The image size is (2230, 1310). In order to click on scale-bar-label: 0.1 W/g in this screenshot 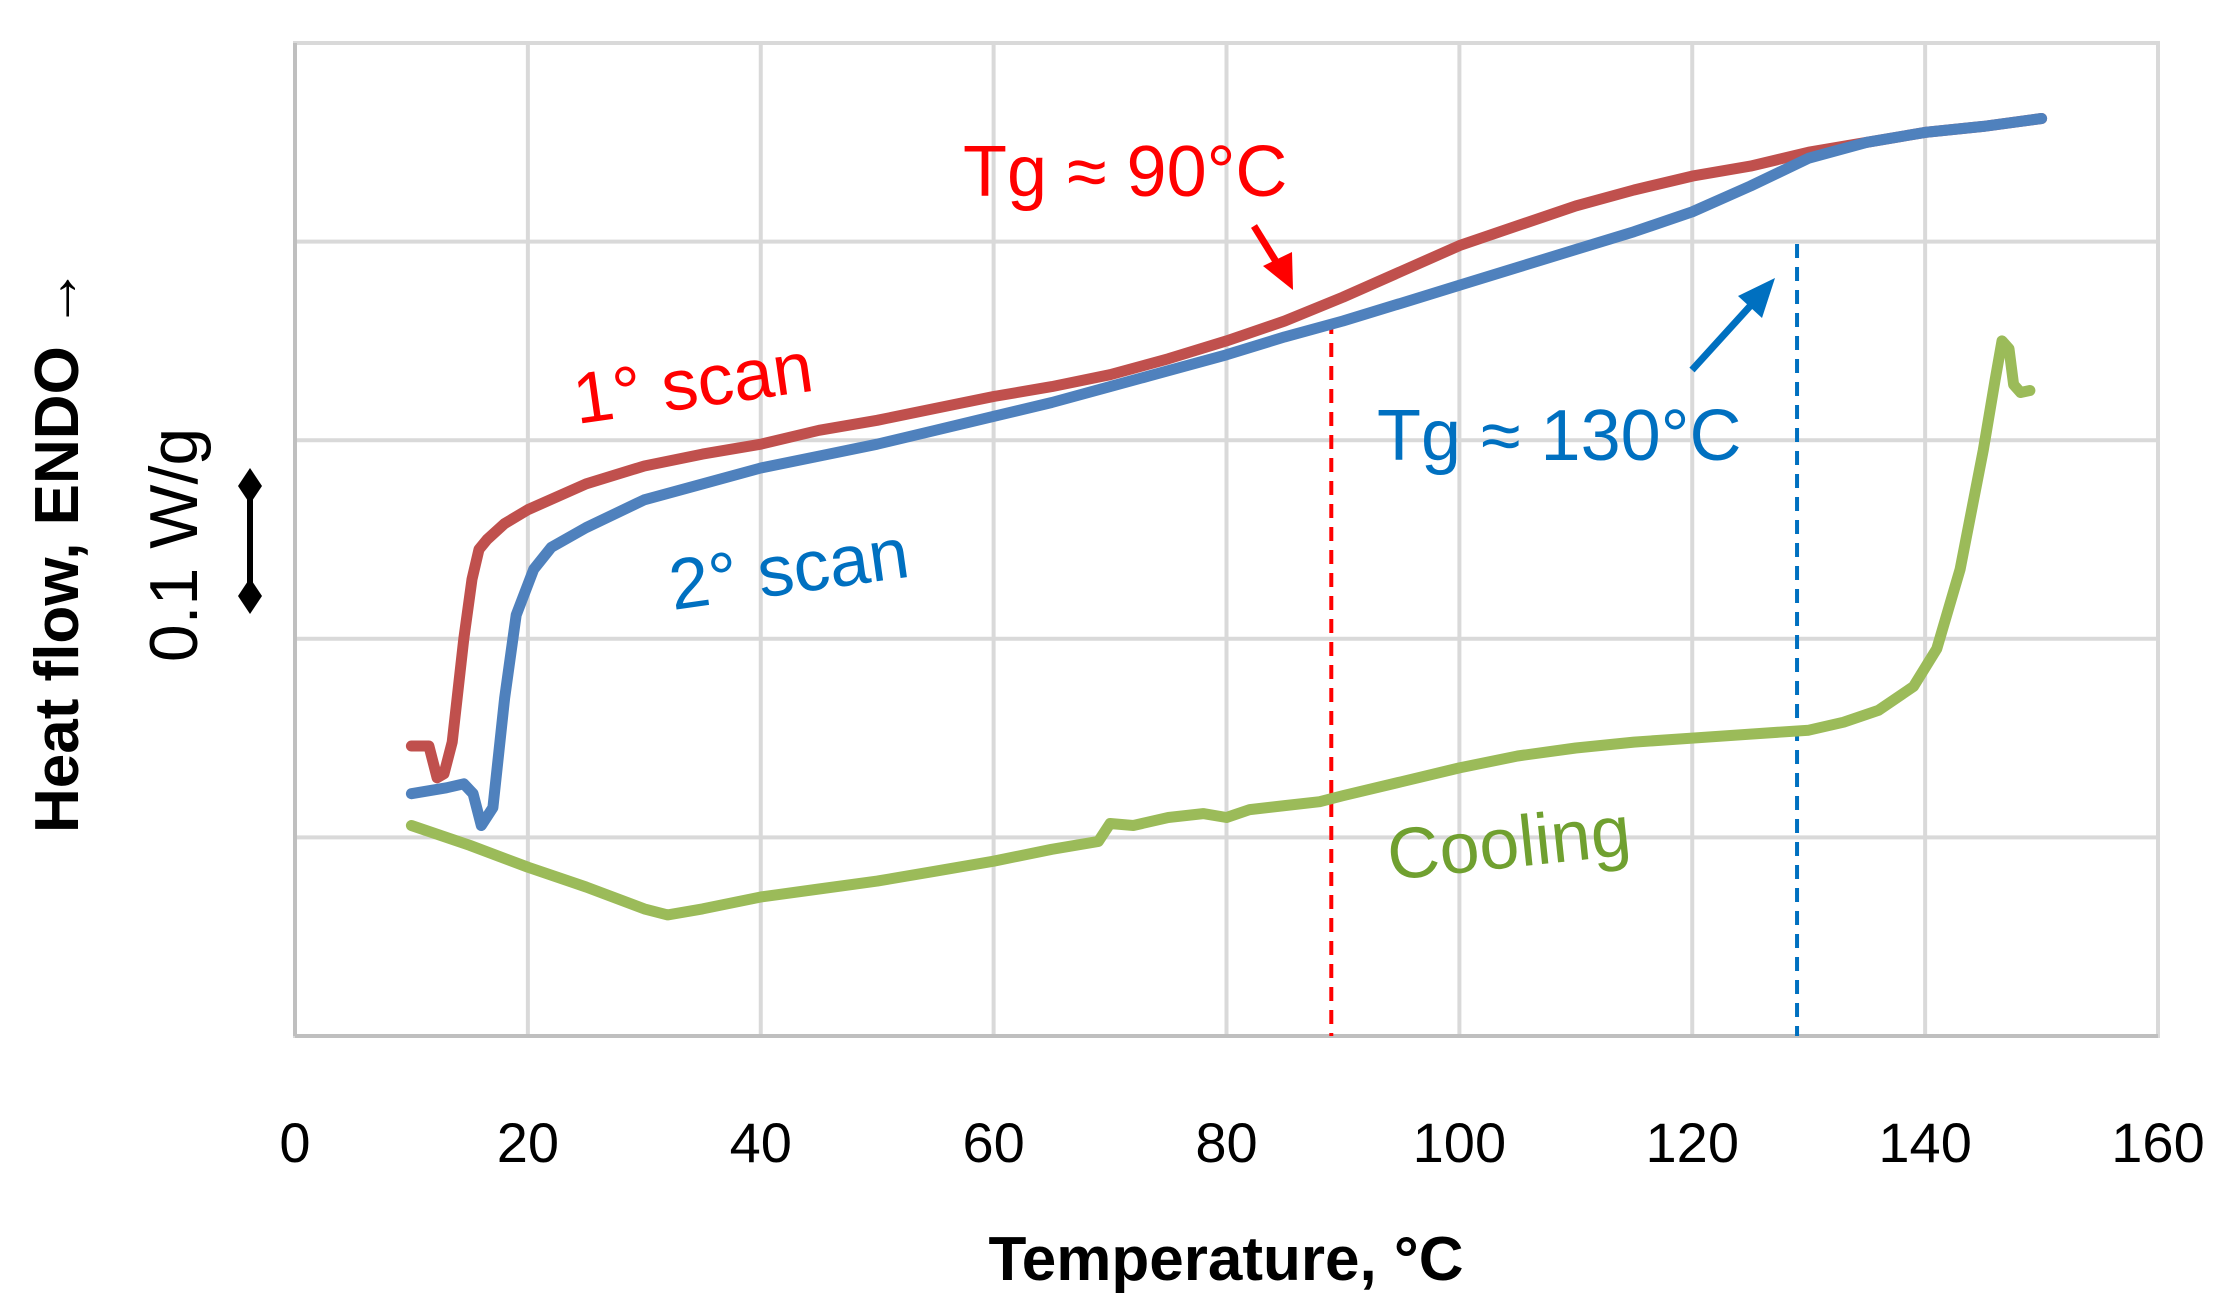, I will do `click(174, 545)`.